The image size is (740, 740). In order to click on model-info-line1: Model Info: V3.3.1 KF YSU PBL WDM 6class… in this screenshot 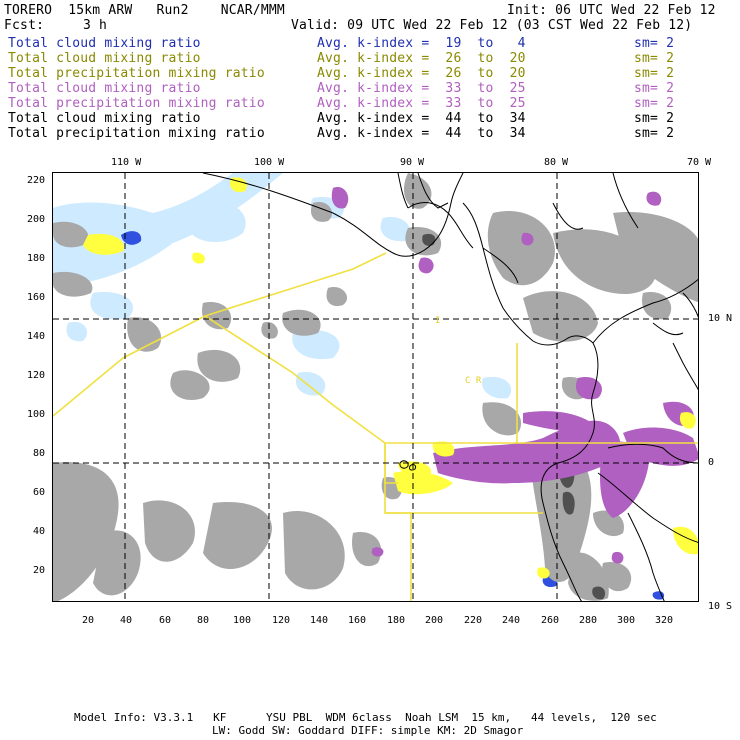, I will do `click(365, 717)`.